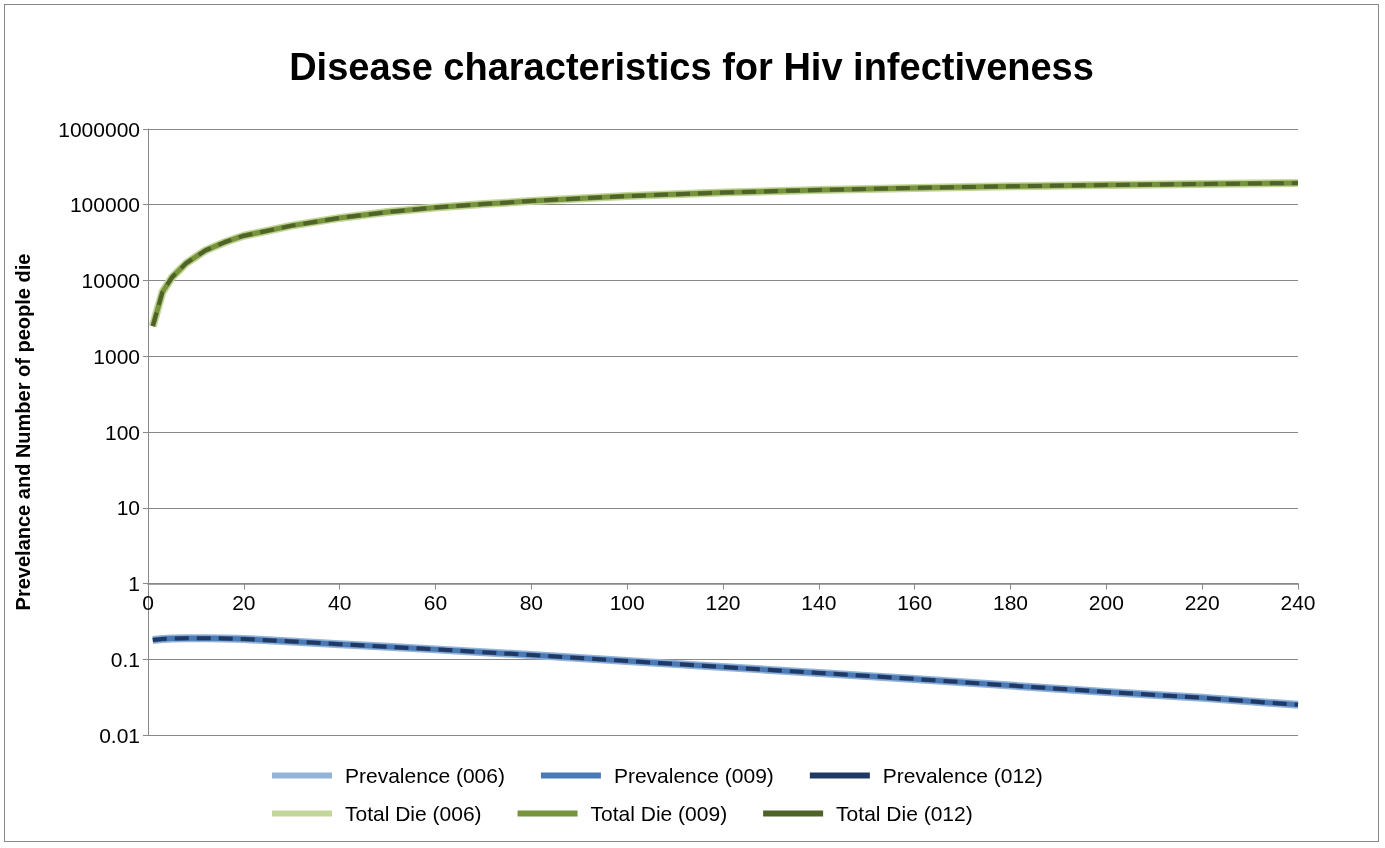 The image size is (1385, 848). What do you see at coordinates (915, 602) in the screenshot?
I see `x-tick-label: 160` at bounding box center [915, 602].